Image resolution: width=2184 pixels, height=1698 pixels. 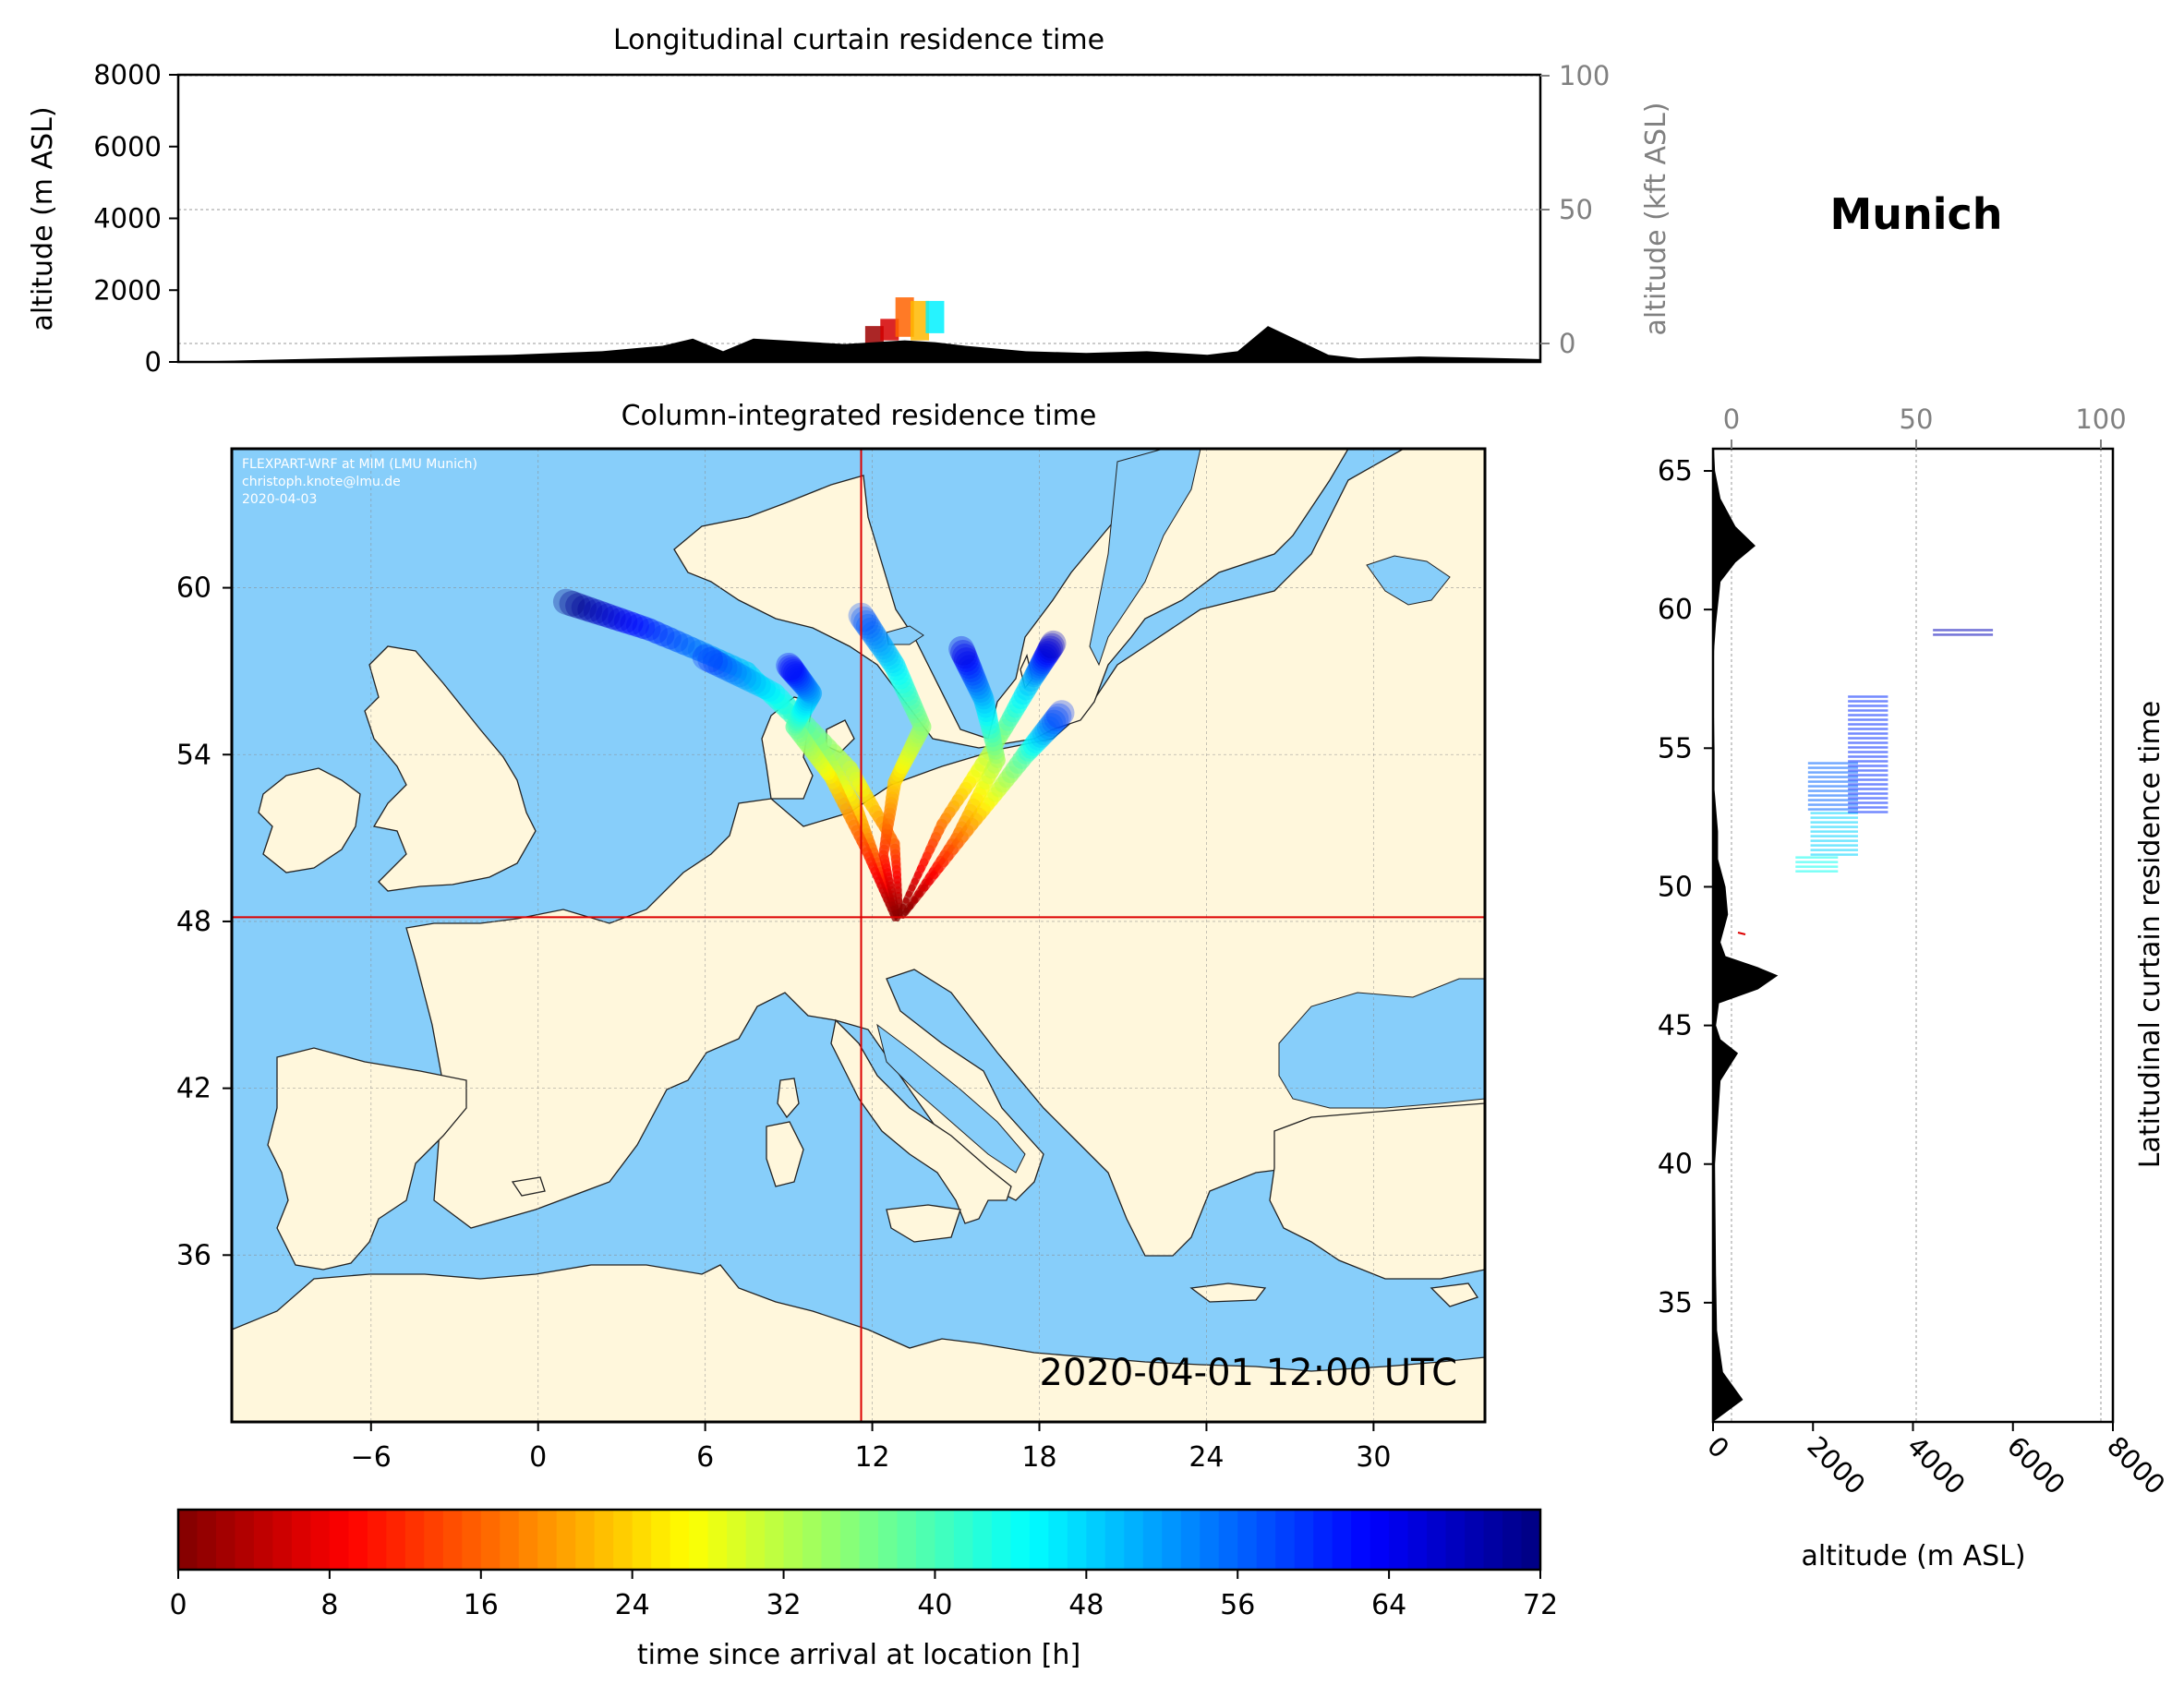 I want to click on colorbar-tick-label: 8, so click(x=329, y=1605).